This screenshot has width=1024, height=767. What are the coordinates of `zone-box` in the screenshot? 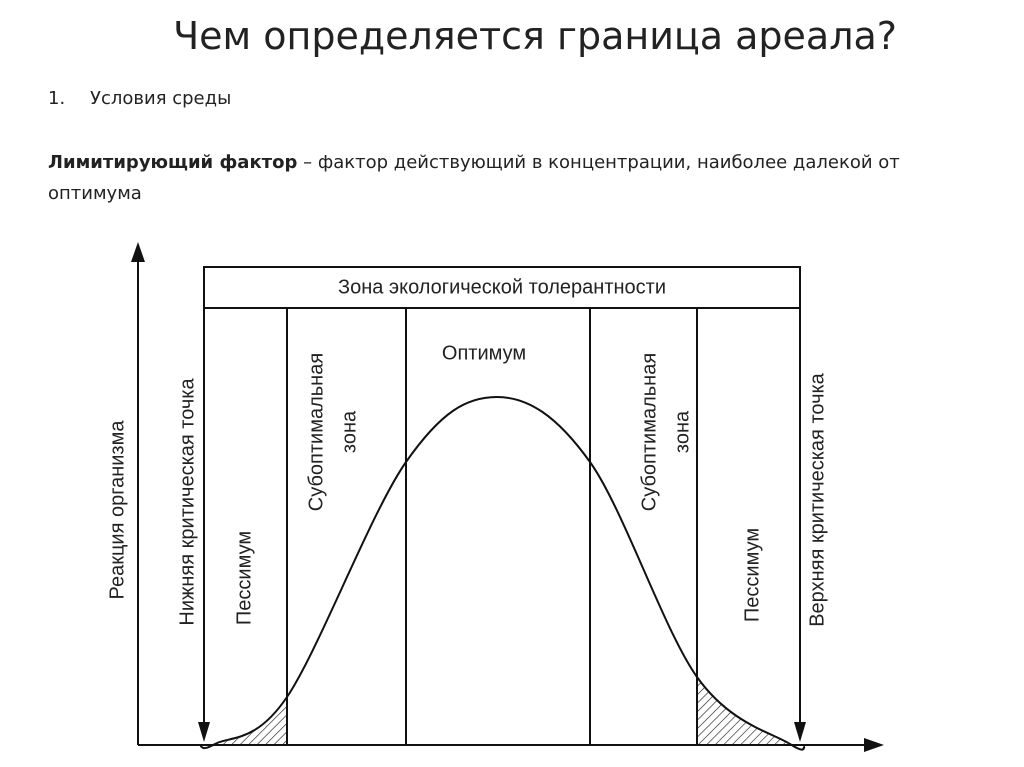 It's located at (502, 287).